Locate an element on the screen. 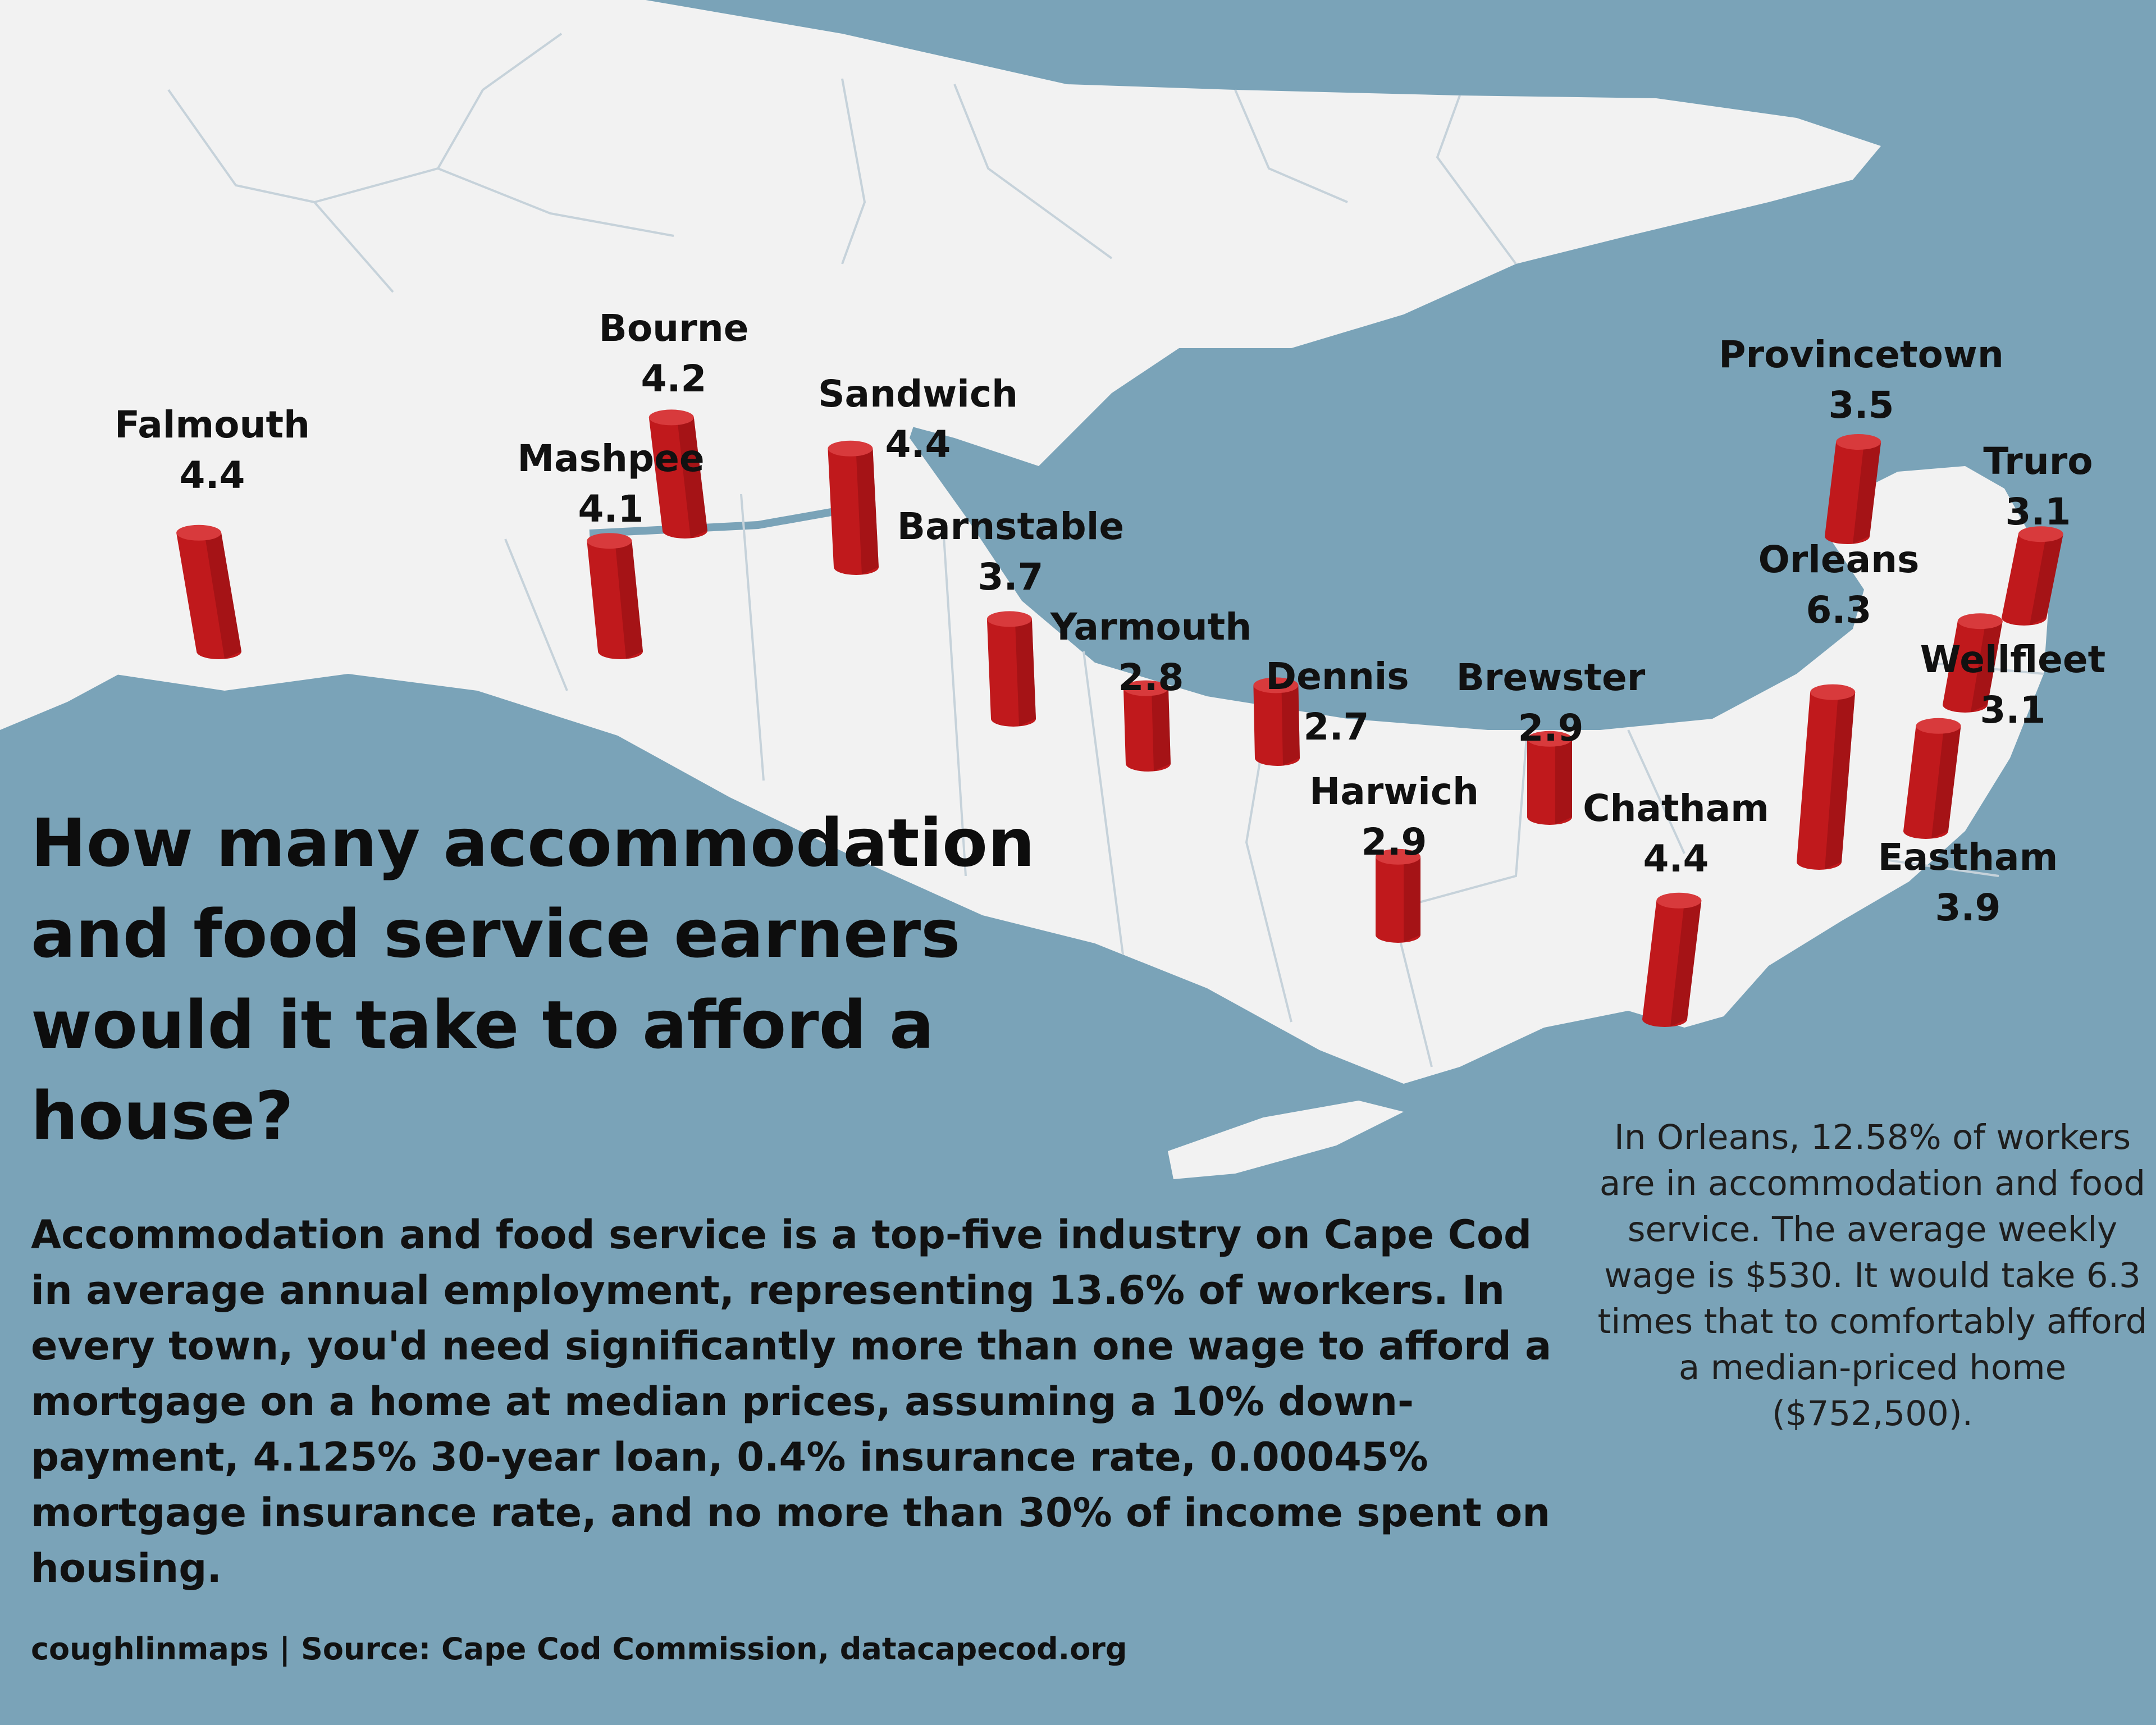 The image size is (2156, 1725). bar-mashpee is located at coordinates (615, 596).